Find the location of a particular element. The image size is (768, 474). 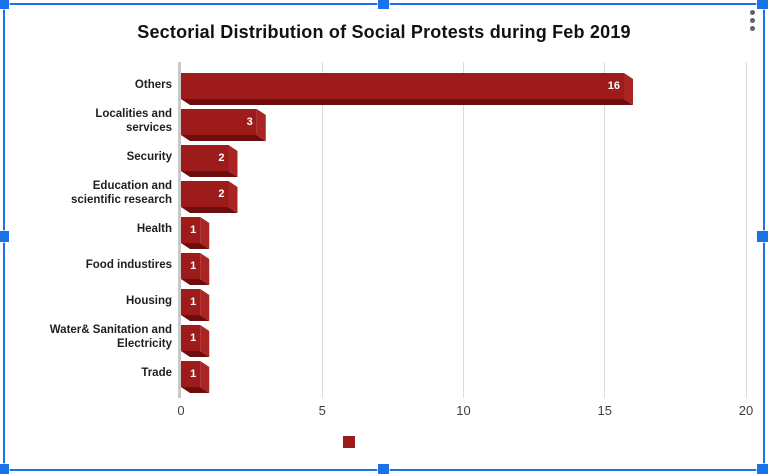

x-axis-tick-label: 15 is located at coordinates (604, 410).